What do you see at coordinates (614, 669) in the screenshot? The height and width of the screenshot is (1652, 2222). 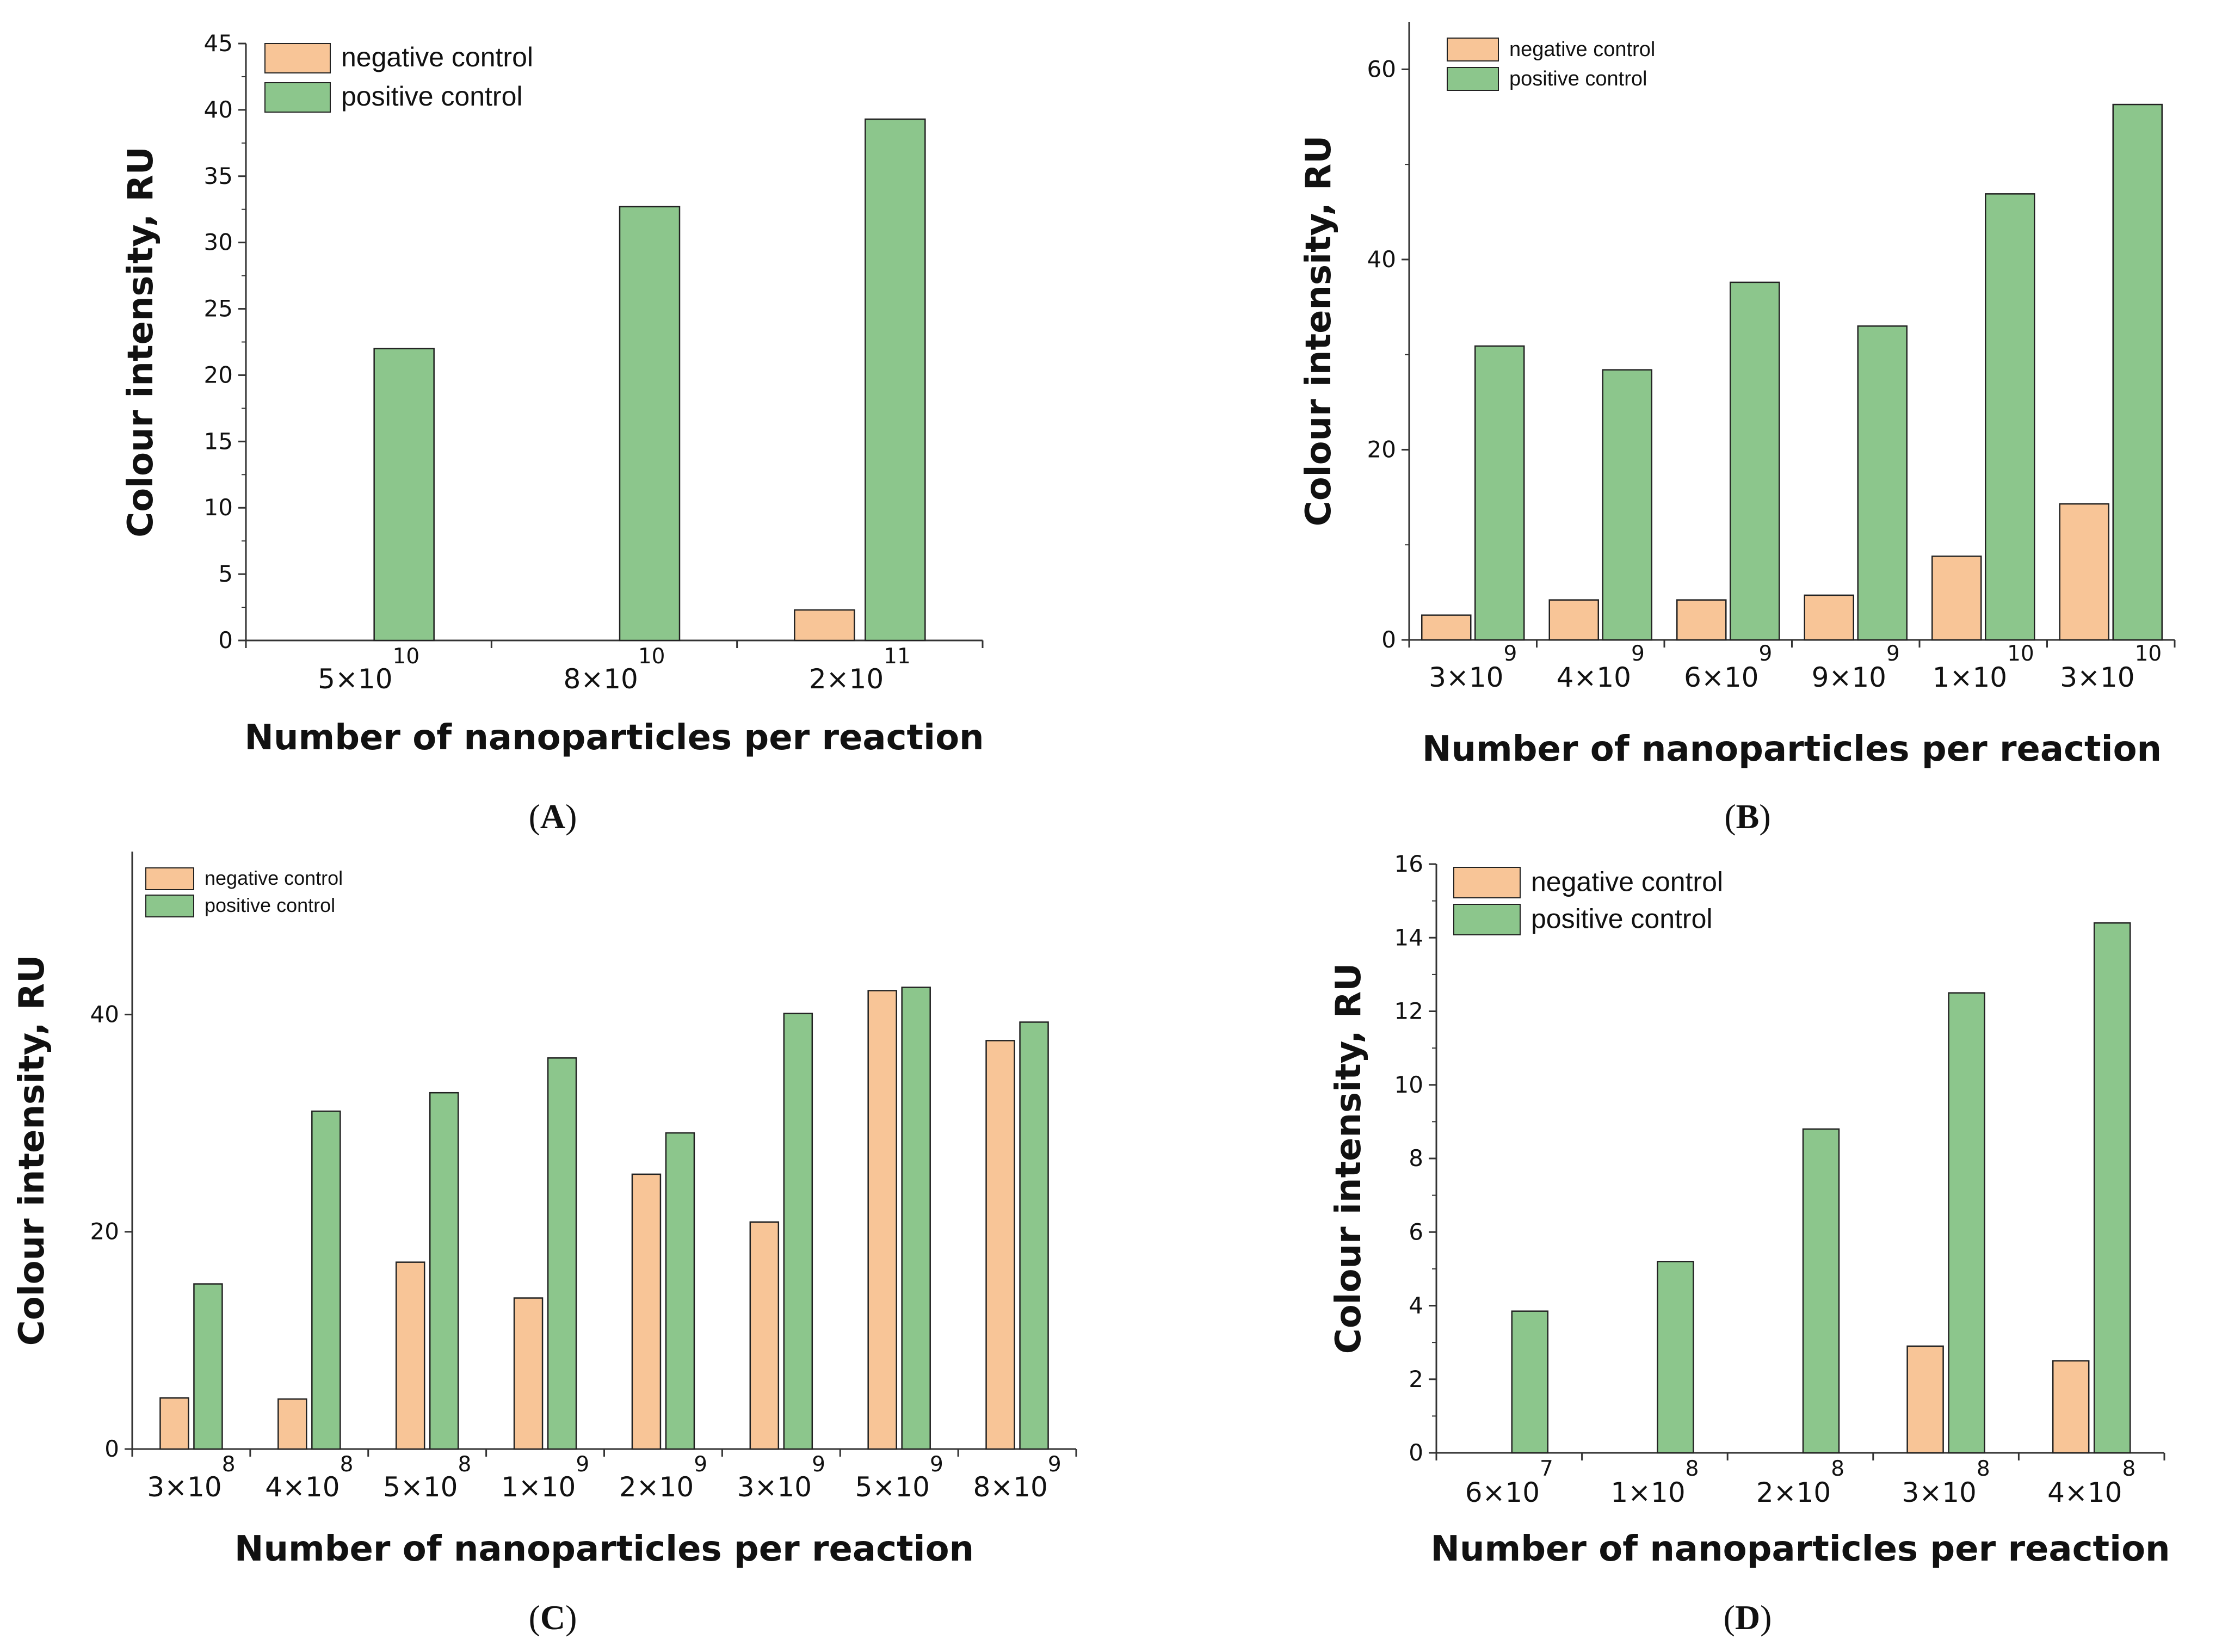 I see `x-category-label: 8×10¹⁰` at bounding box center [614, 669].